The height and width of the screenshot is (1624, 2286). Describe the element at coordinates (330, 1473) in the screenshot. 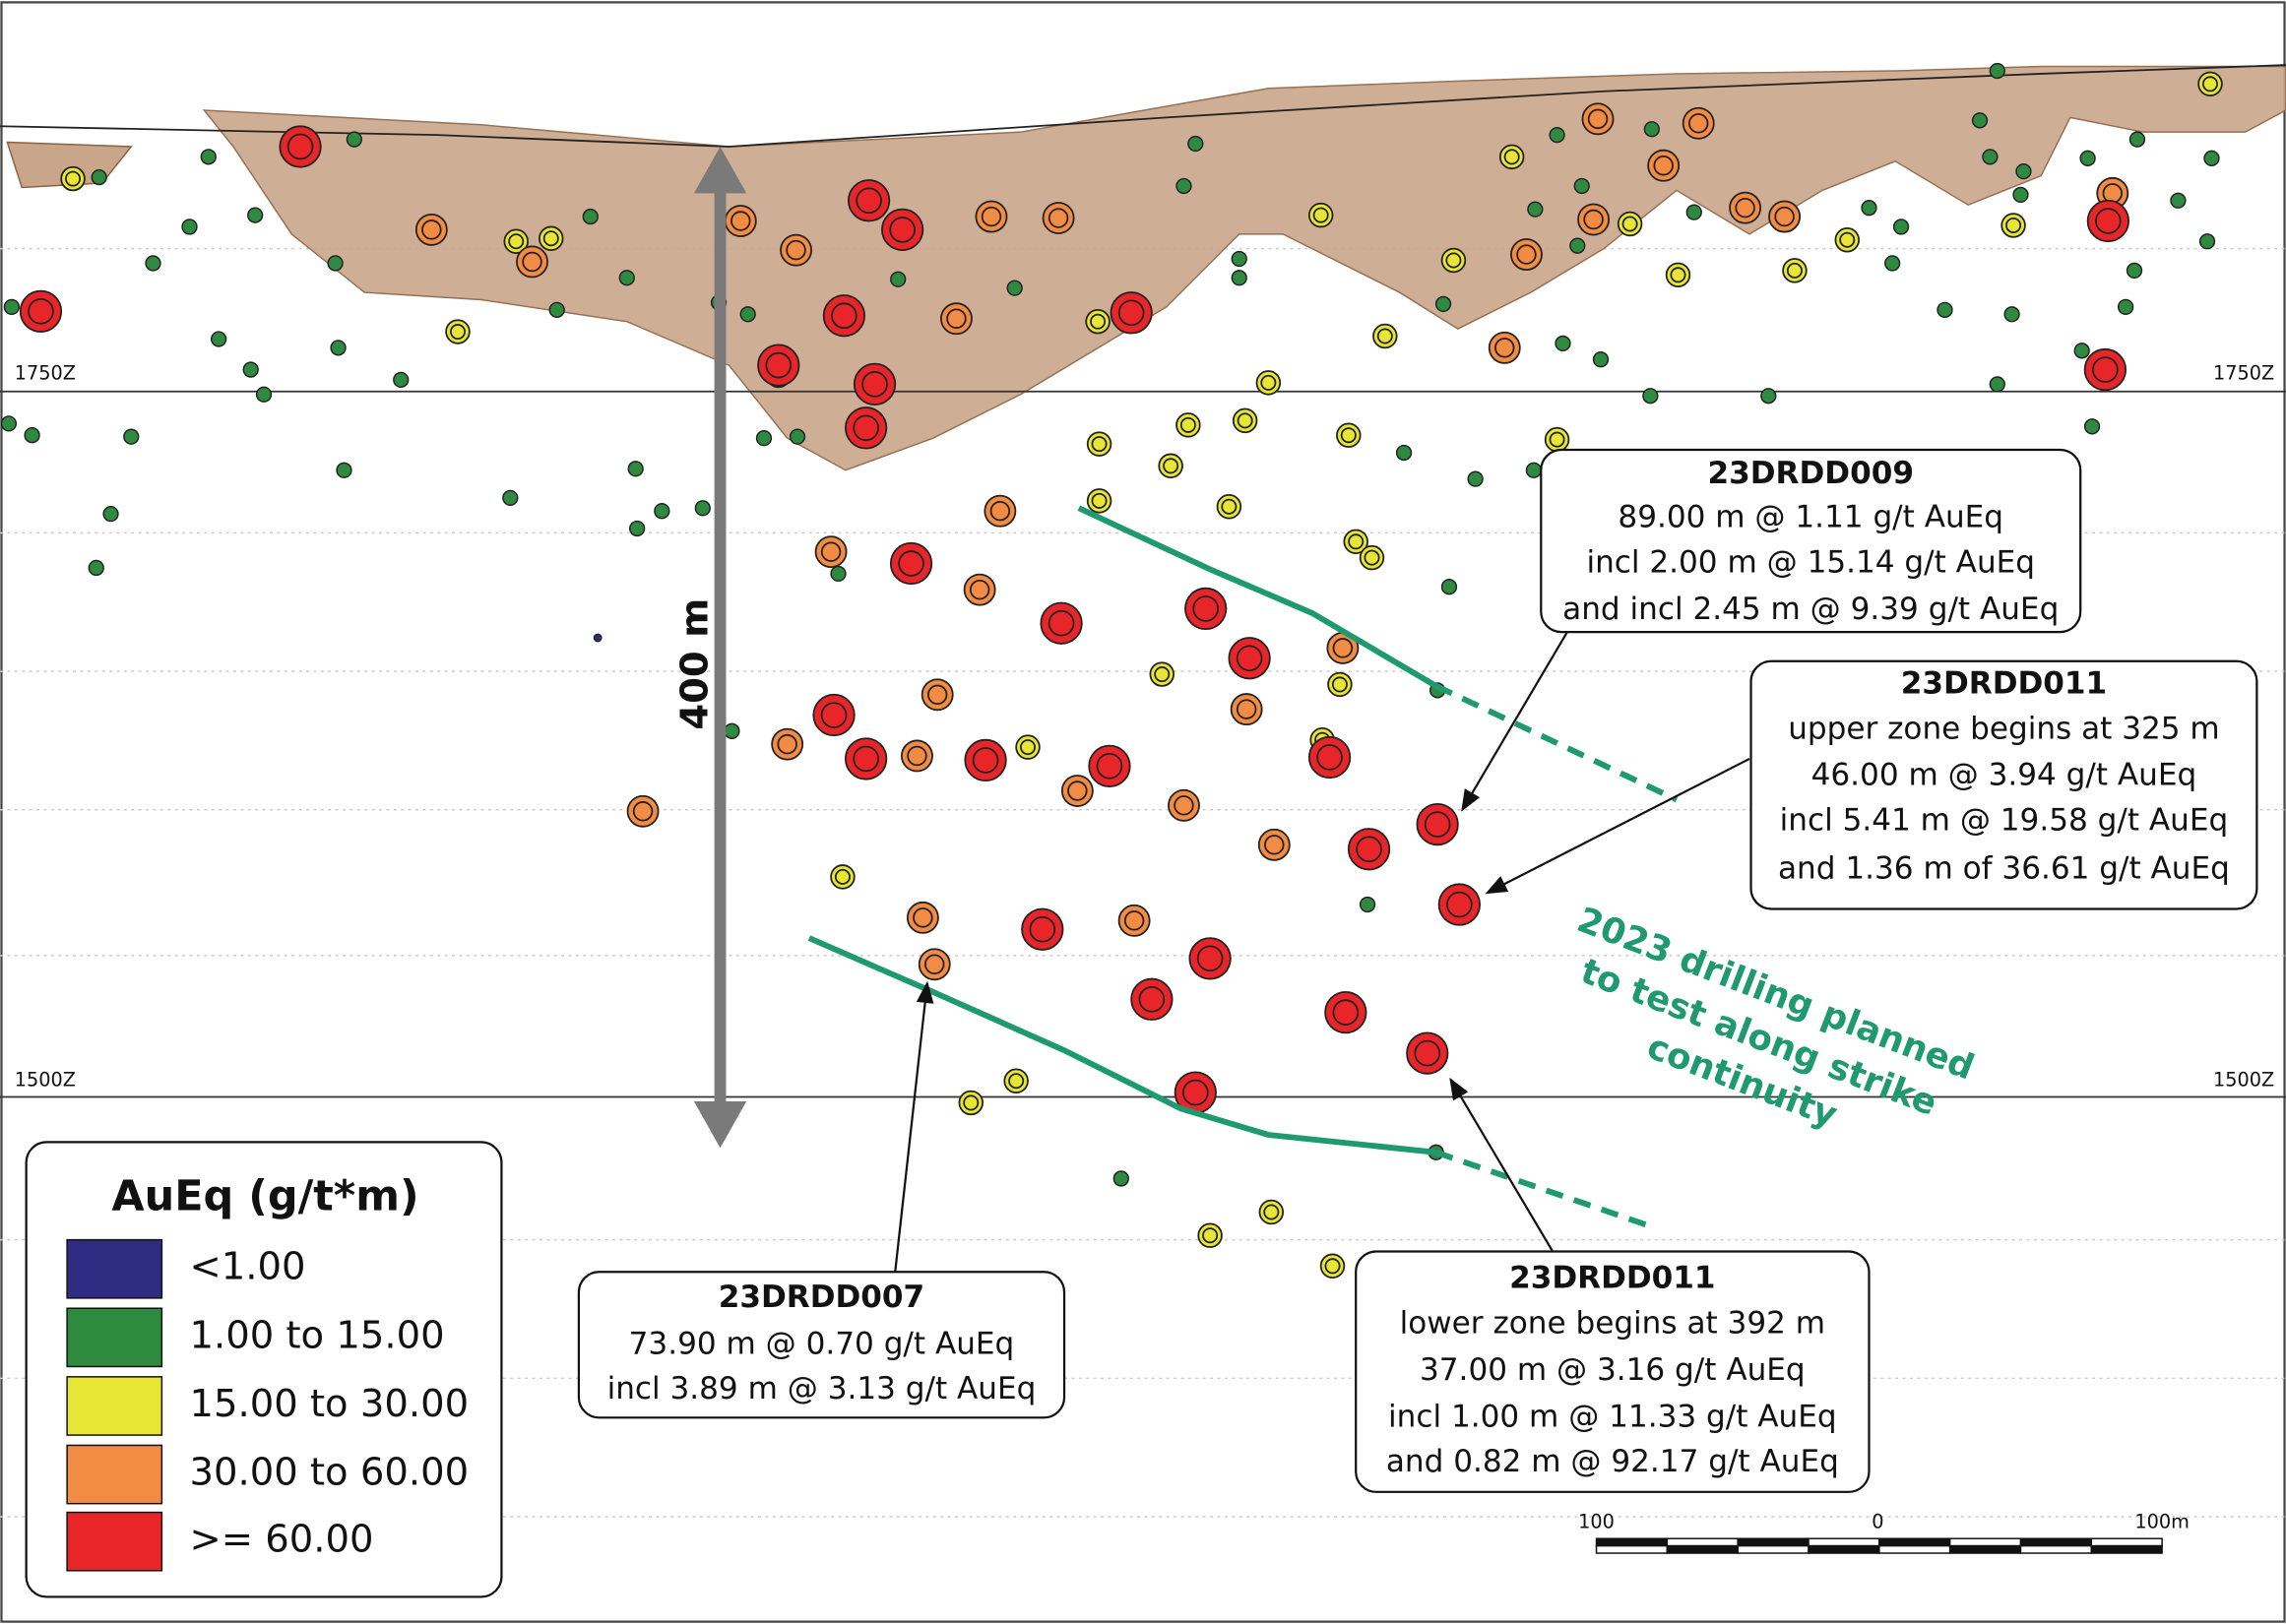

I see `legend-label: 30.00 to 60.00` at that location.